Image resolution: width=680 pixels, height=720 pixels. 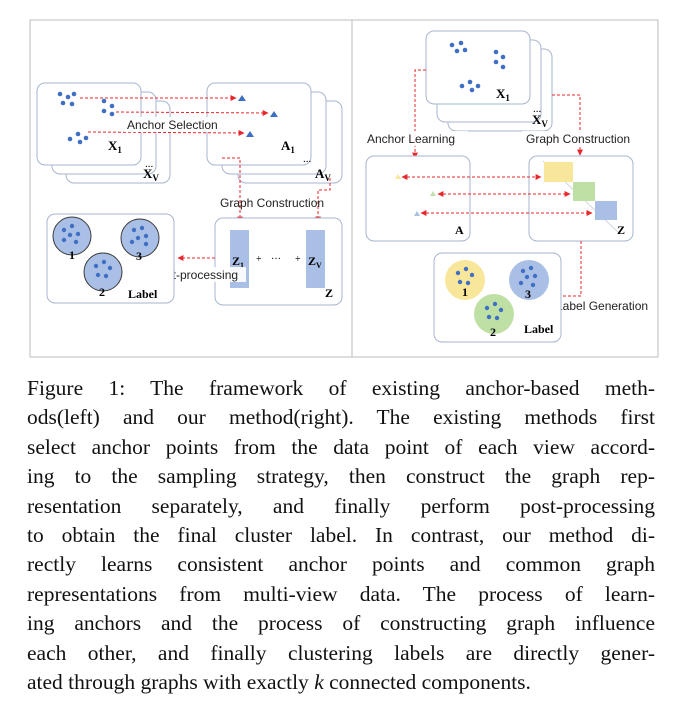 I want to click on right-view-first-label: X, so click(x=501, y=93).